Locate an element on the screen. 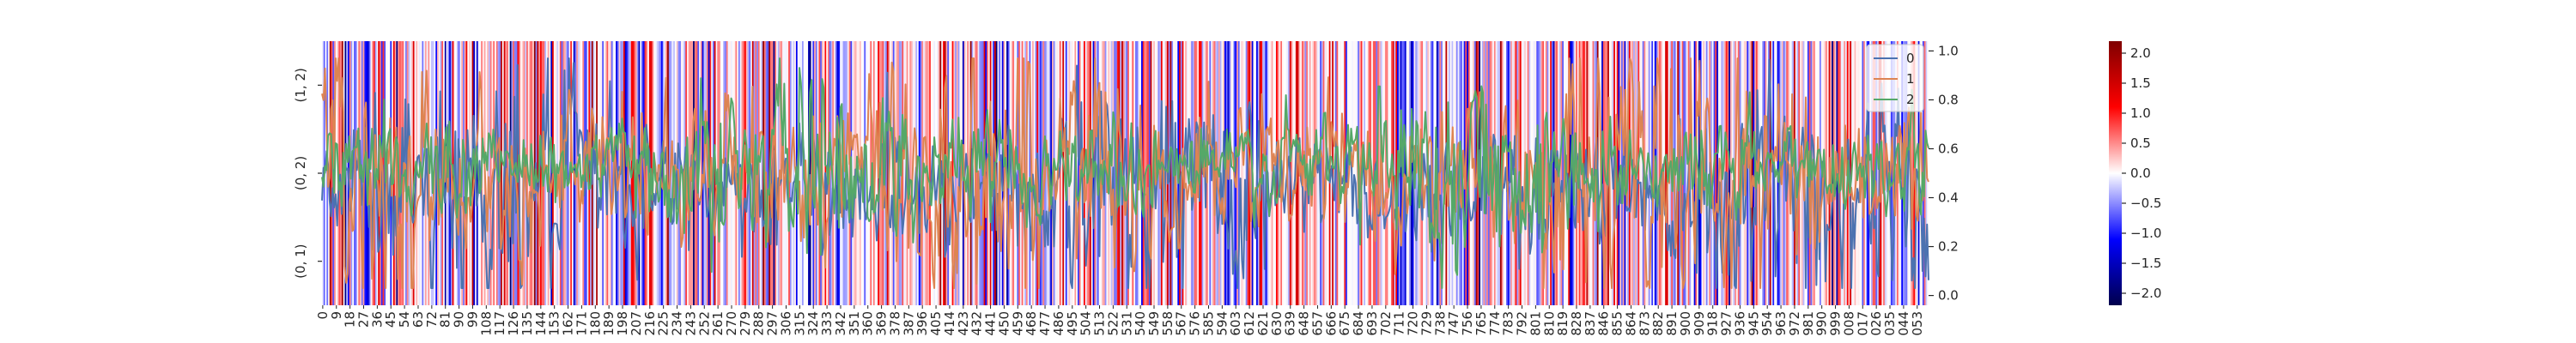  x-tick-label: 729 is located at coordinates (1426, 323).